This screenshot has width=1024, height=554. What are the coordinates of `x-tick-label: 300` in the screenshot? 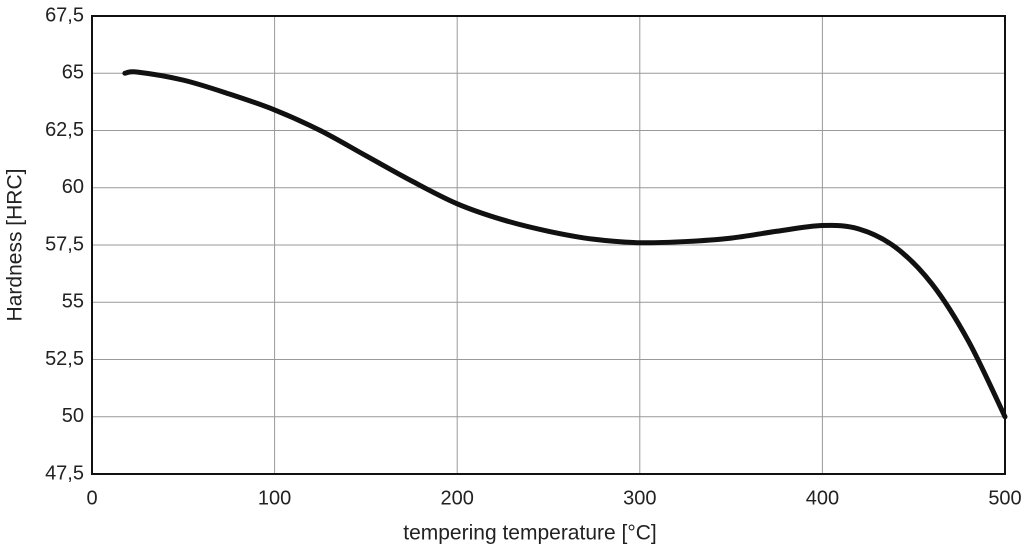 It's located at (639, 498).